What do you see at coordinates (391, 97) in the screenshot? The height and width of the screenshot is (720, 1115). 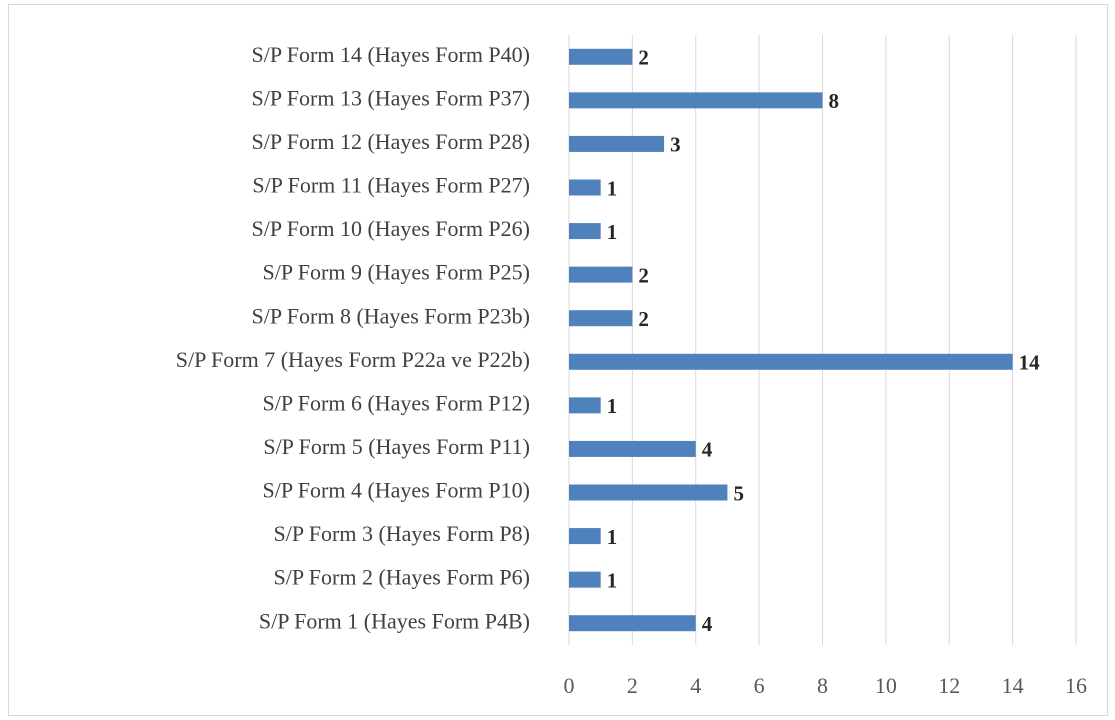 I see `y-tick-label: S/P Form 13 (Hayes Form P37)` at bounding box center [391, 97].